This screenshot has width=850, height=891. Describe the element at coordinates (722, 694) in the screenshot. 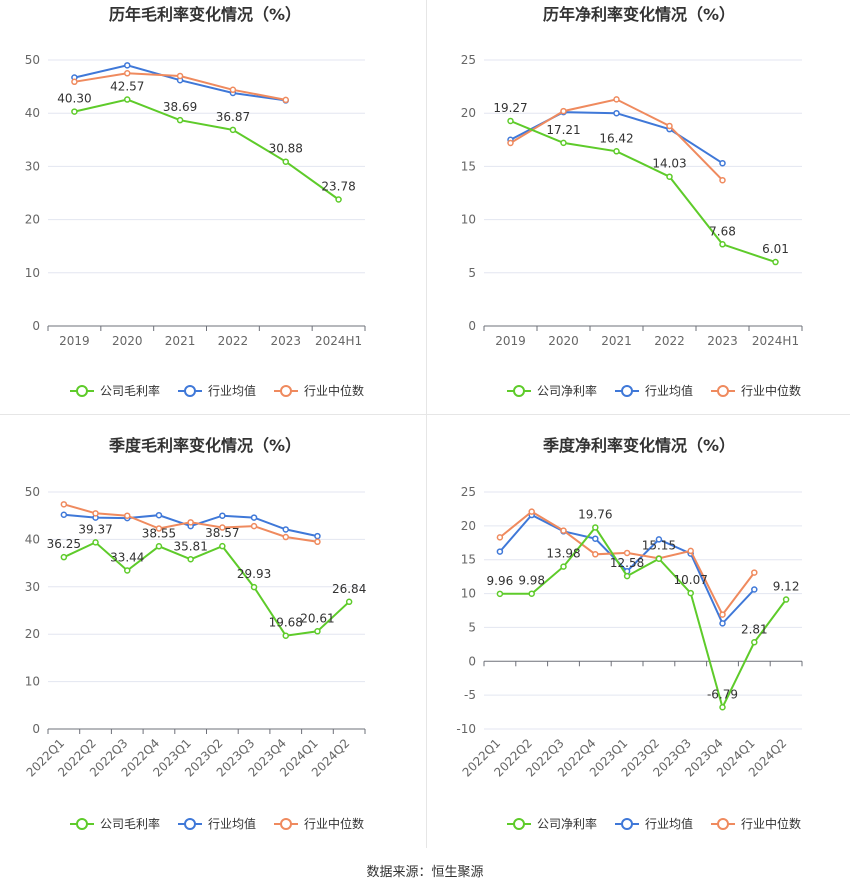

I see `data-label: -6.79` at that location.